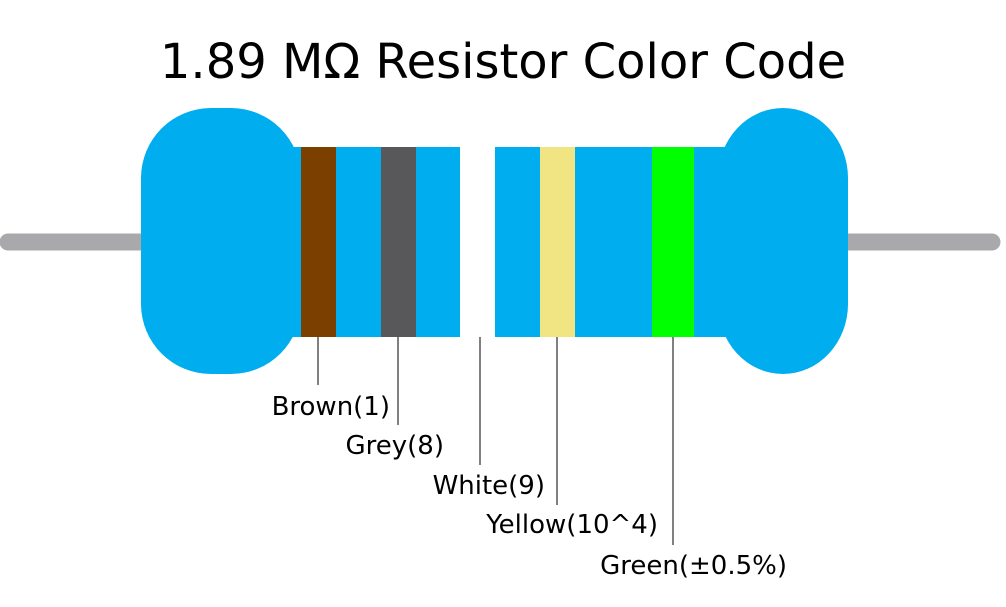  What do you see at coordinates (318, 242) in the screenshot?
I see `band-brown` at bounding box center [318, 242].